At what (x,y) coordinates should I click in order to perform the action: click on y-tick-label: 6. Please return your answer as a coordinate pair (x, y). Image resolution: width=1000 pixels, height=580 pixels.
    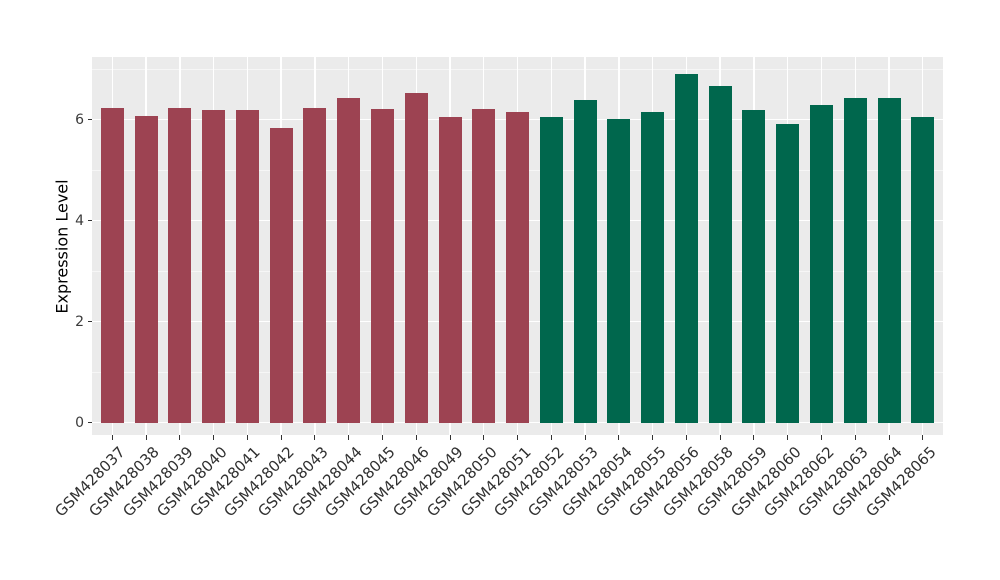
    Looking at the image, I should click on (79, 119).